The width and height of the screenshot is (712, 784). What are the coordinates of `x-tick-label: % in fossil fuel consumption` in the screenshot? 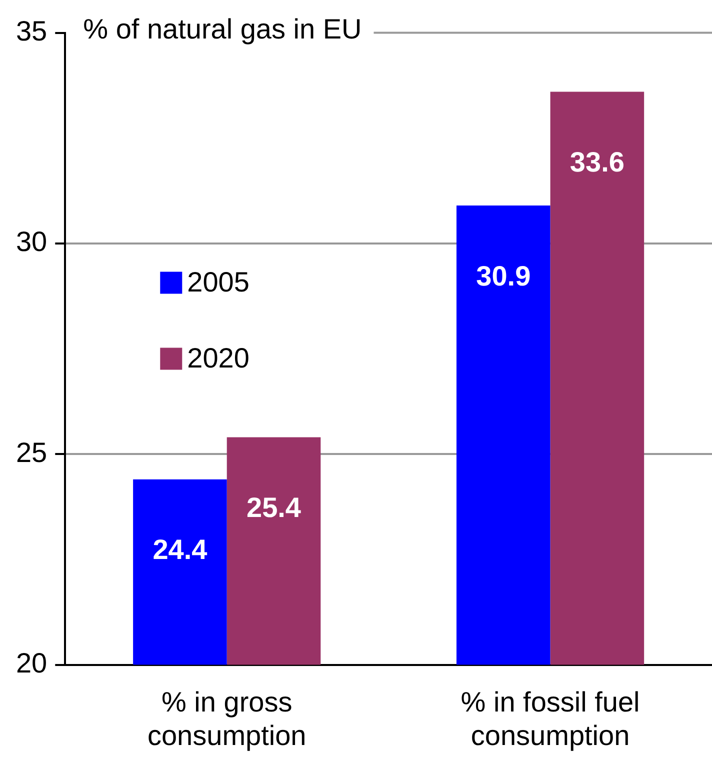 It's located at (550, 718).